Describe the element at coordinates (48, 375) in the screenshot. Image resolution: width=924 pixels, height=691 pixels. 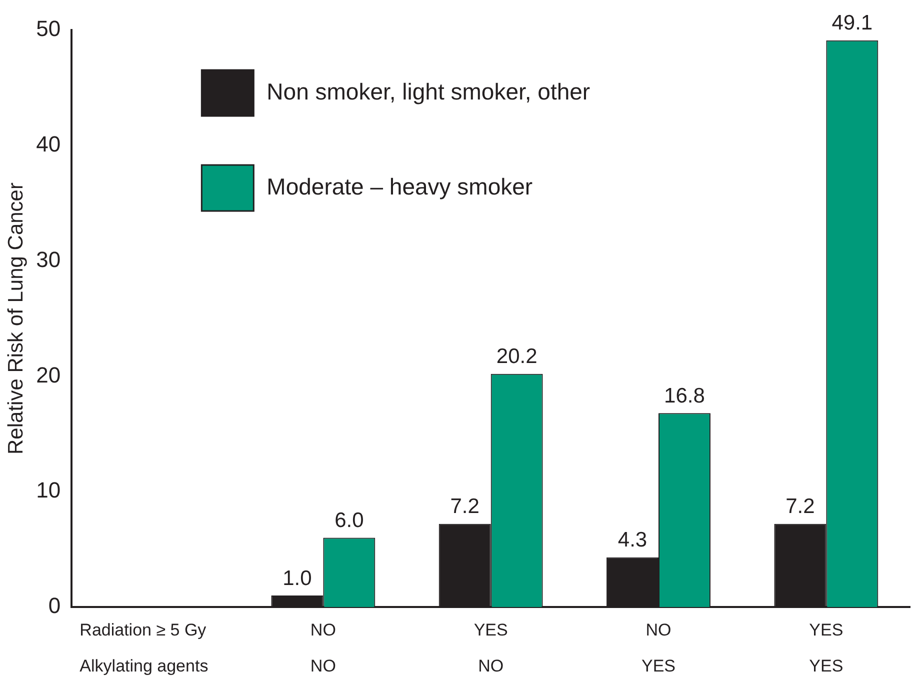
I see `y-tick-label: 20` at that location.